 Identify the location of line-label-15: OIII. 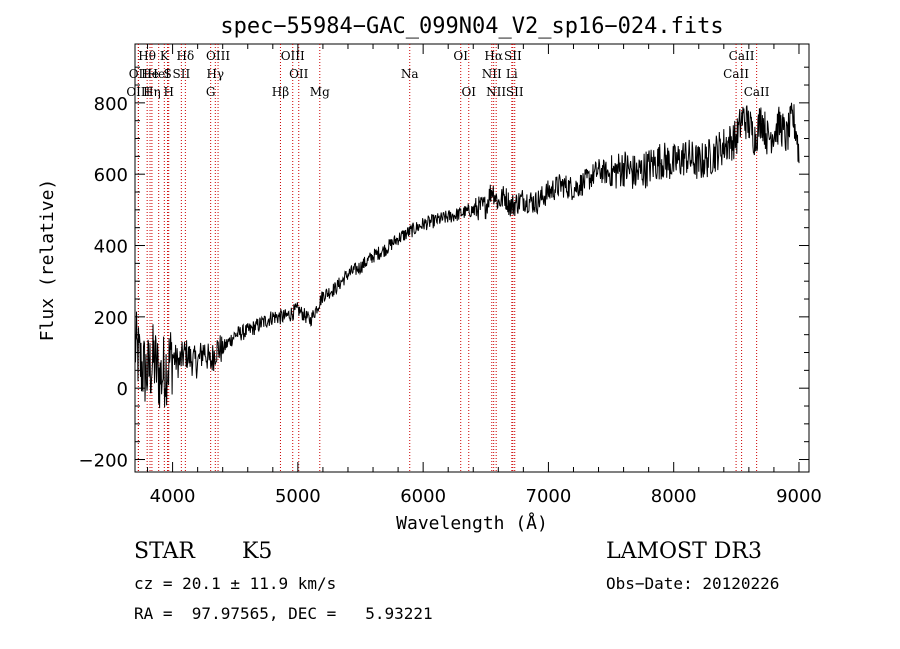
(293, 56).